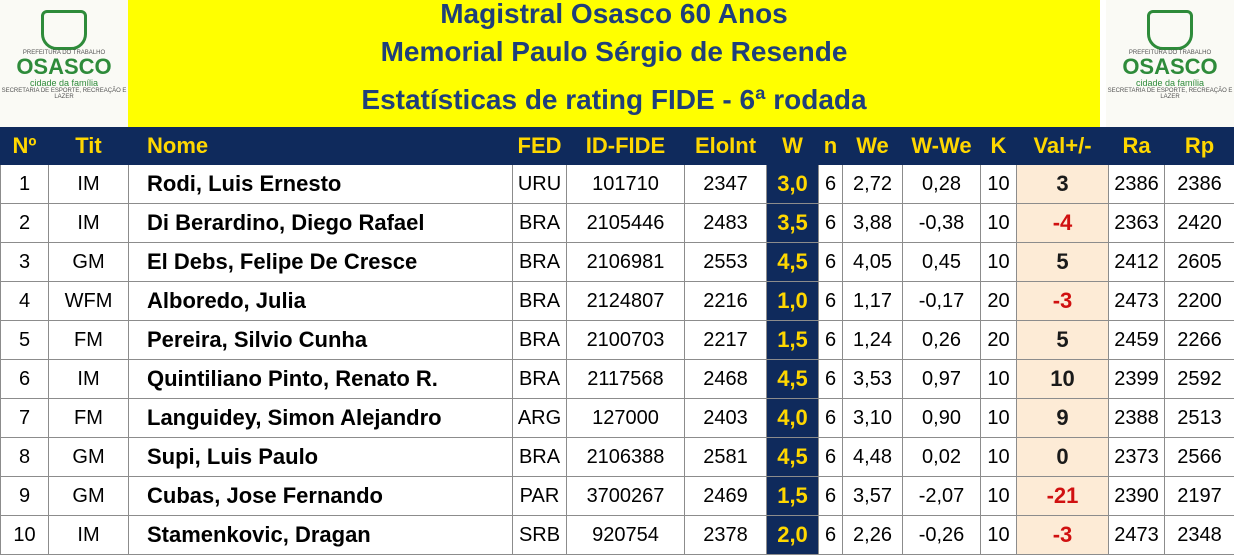  I want to click on cell: 2388, so click(1136, 418).